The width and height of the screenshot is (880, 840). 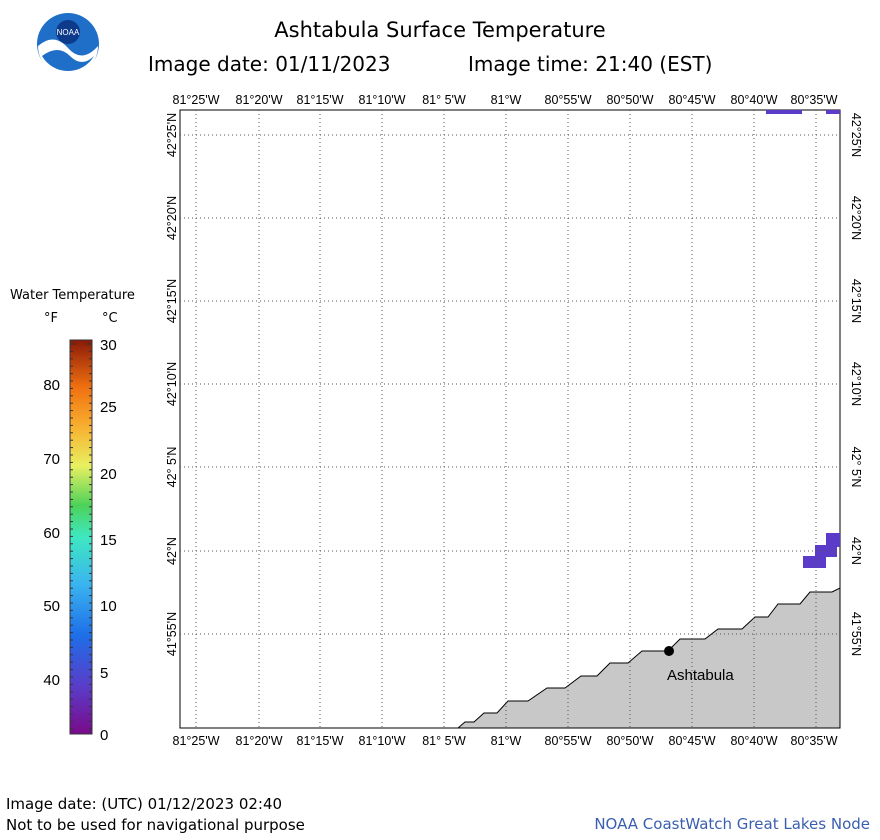 I want to click on lon-label-bottom: 80°40'W, so click(x=754, y=741).